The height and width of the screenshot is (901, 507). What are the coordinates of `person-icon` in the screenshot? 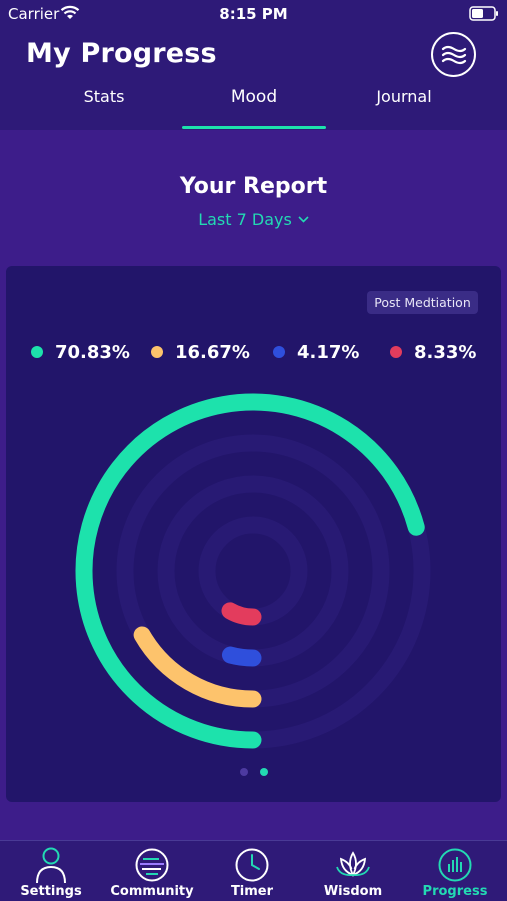 It's located at (51, 865).